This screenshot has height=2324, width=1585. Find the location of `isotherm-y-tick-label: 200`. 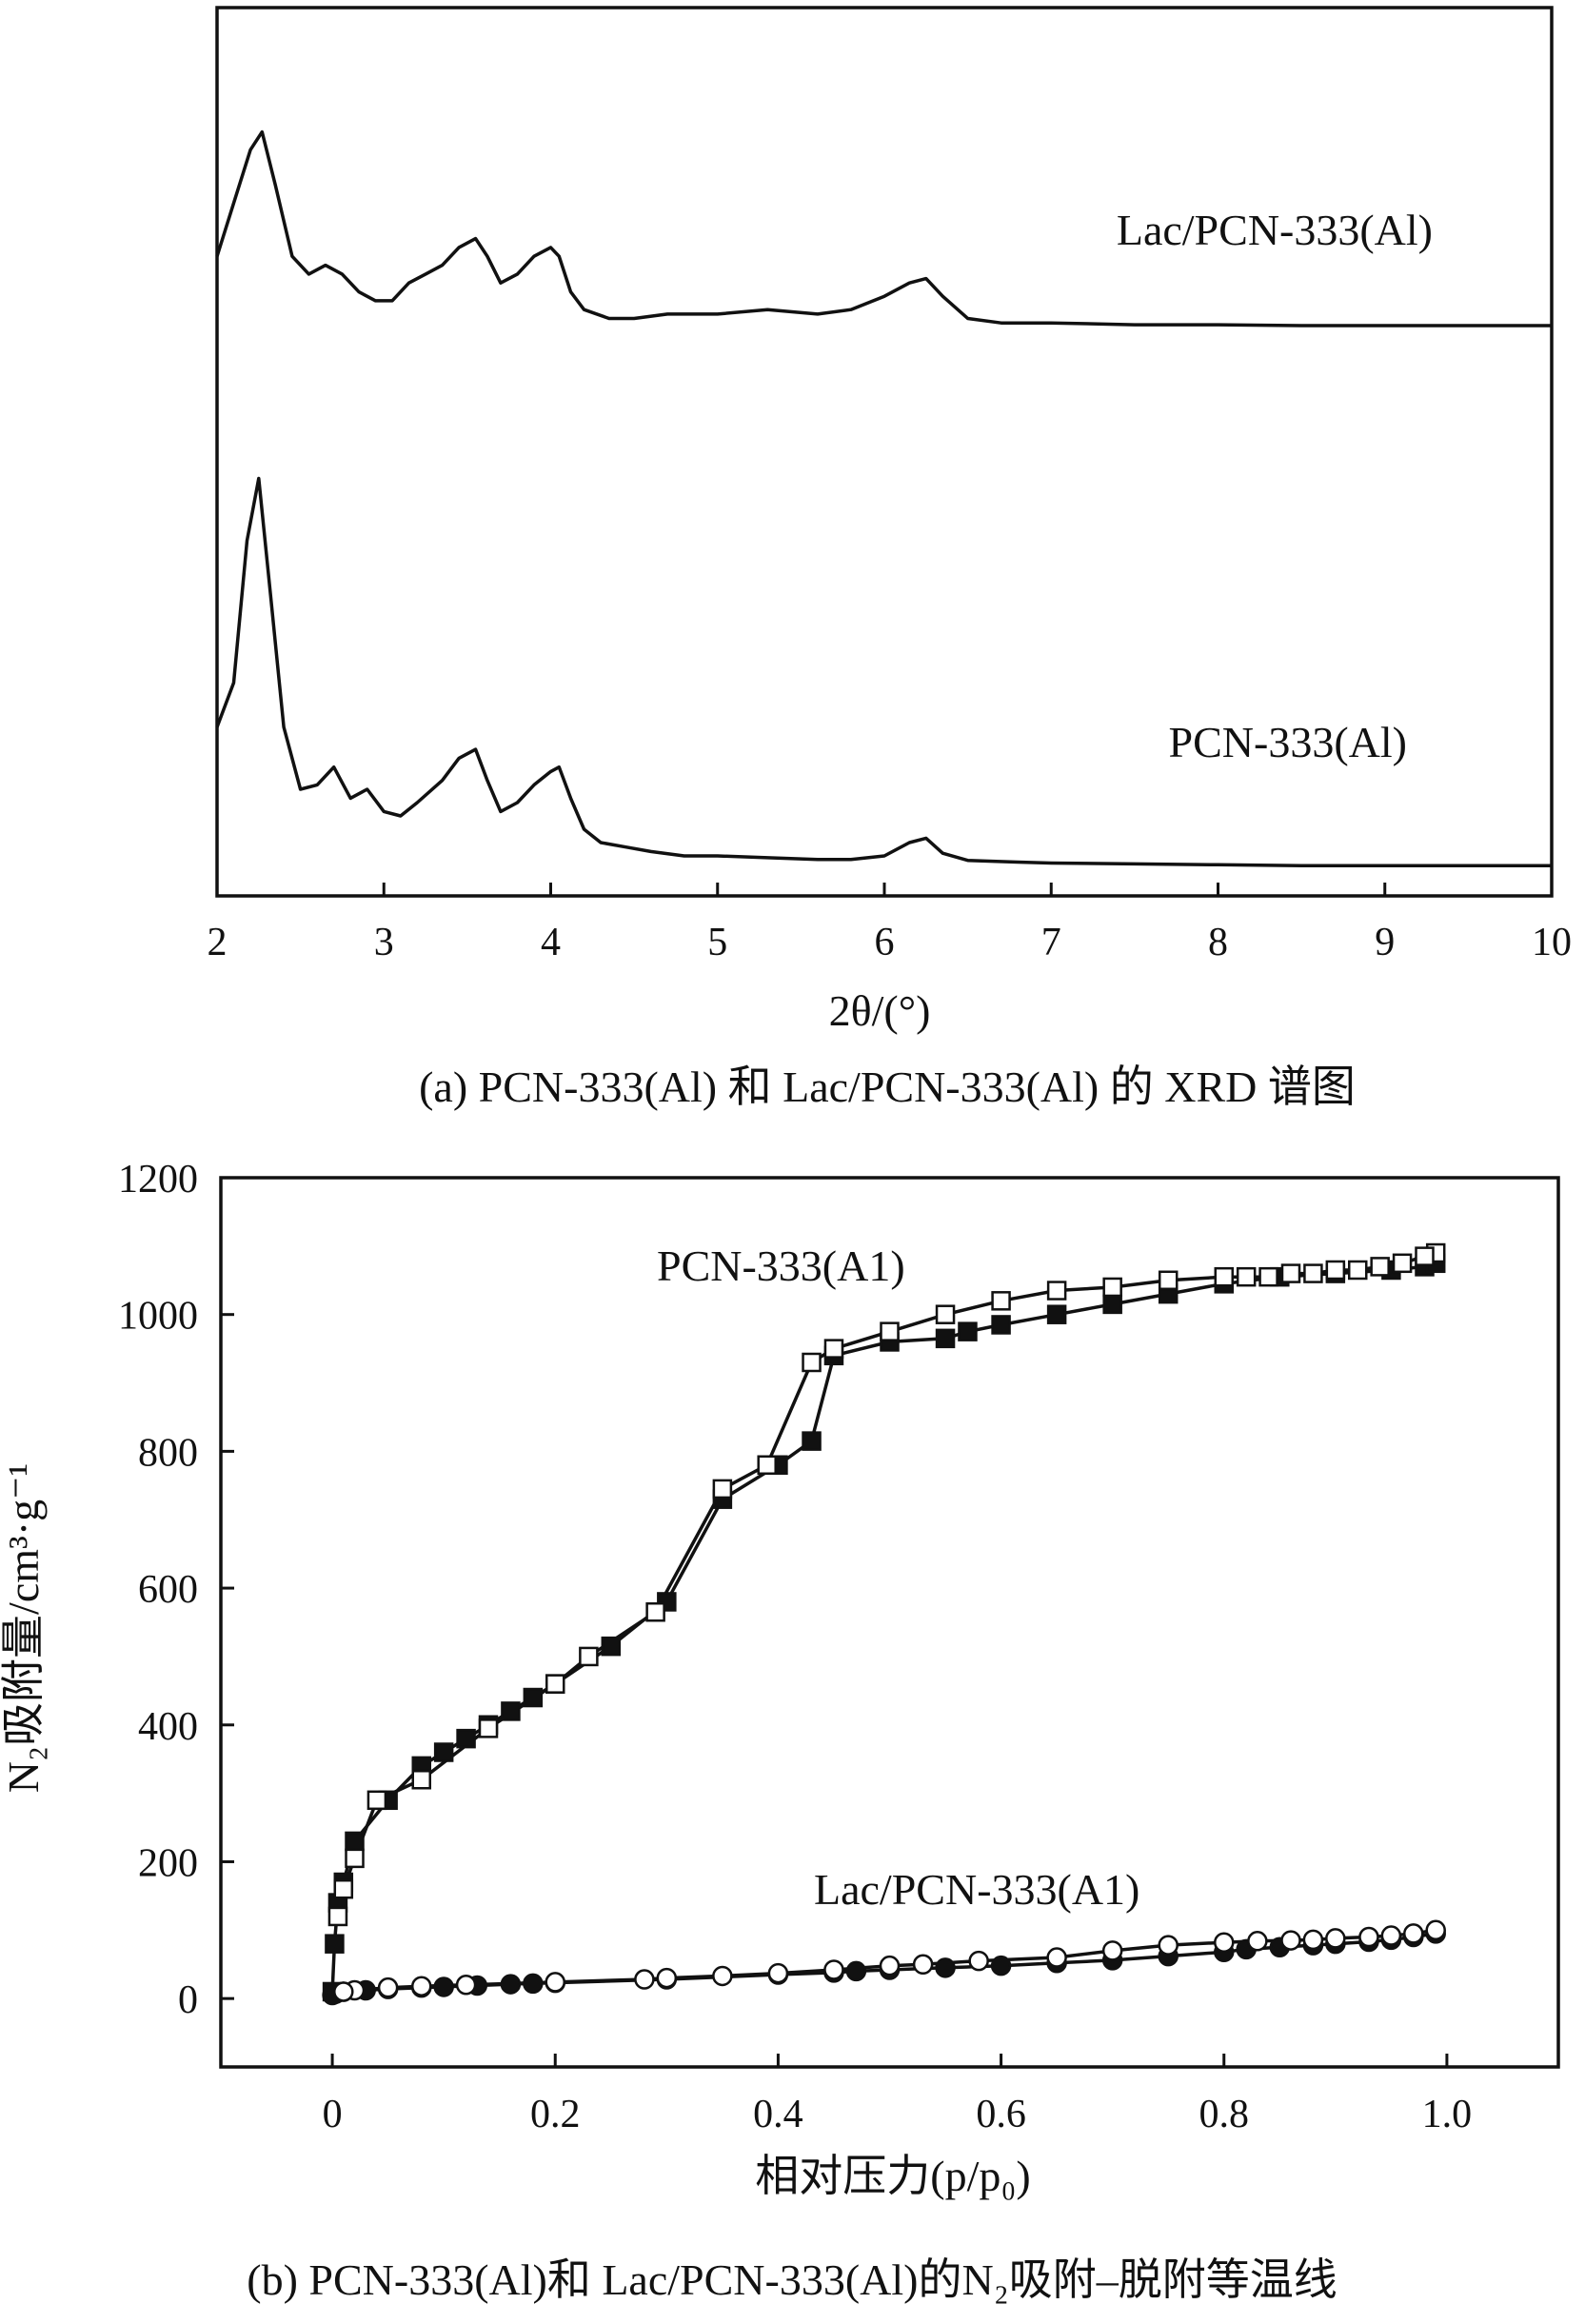

isotherm-y-tick-label: 200 is located at coordinates (168, 1863).